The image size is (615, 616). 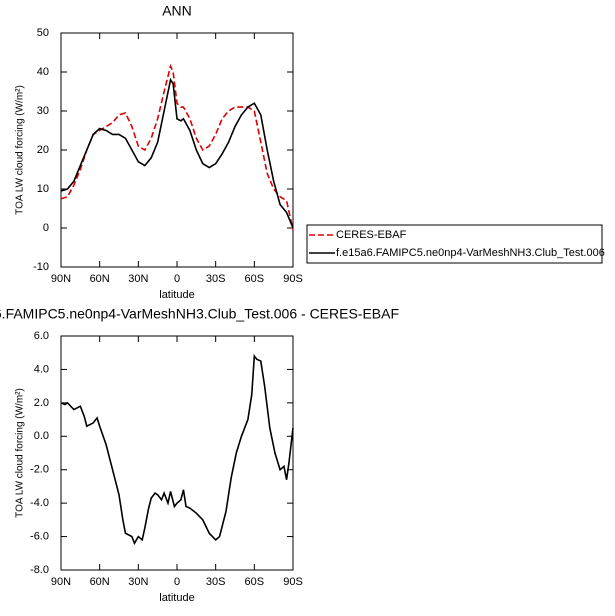 I want to click on y-tick-label: 40, so click(x=43, y=72).